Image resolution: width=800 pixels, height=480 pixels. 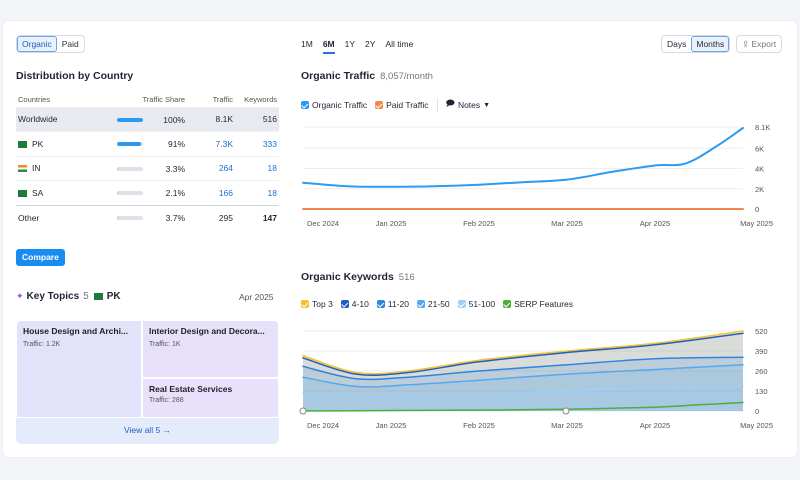 I want to click on range-1m: 1M, so click(x=307, y=44).